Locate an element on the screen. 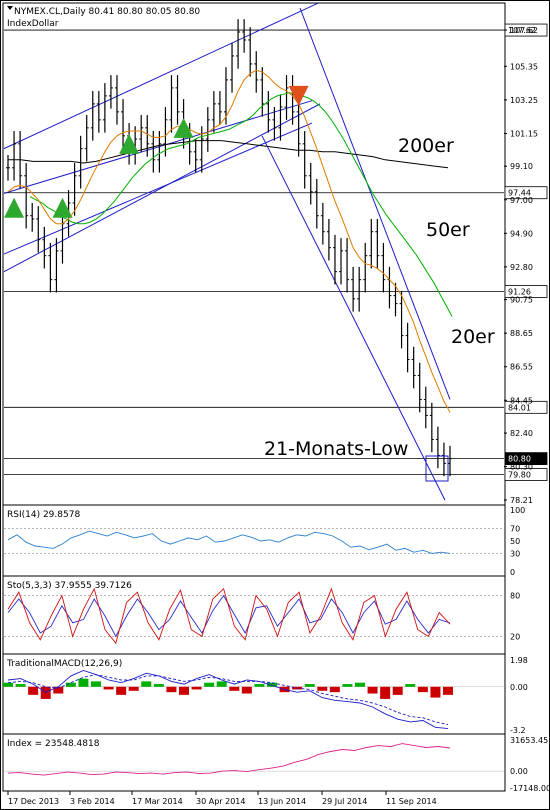 This screenshot has width=550, height=810. stochastic-axis: 80 20 is located at coordinates (515, 617).